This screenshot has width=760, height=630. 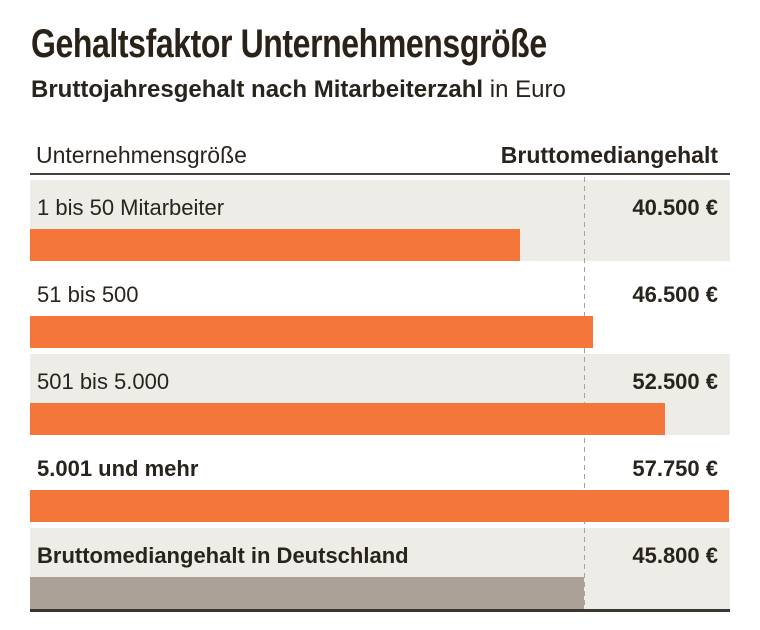 What do you see at coordinates (675, 468) in the screenshot?
I see `row-value: 57.750 €` at bounding box center [675, 468].